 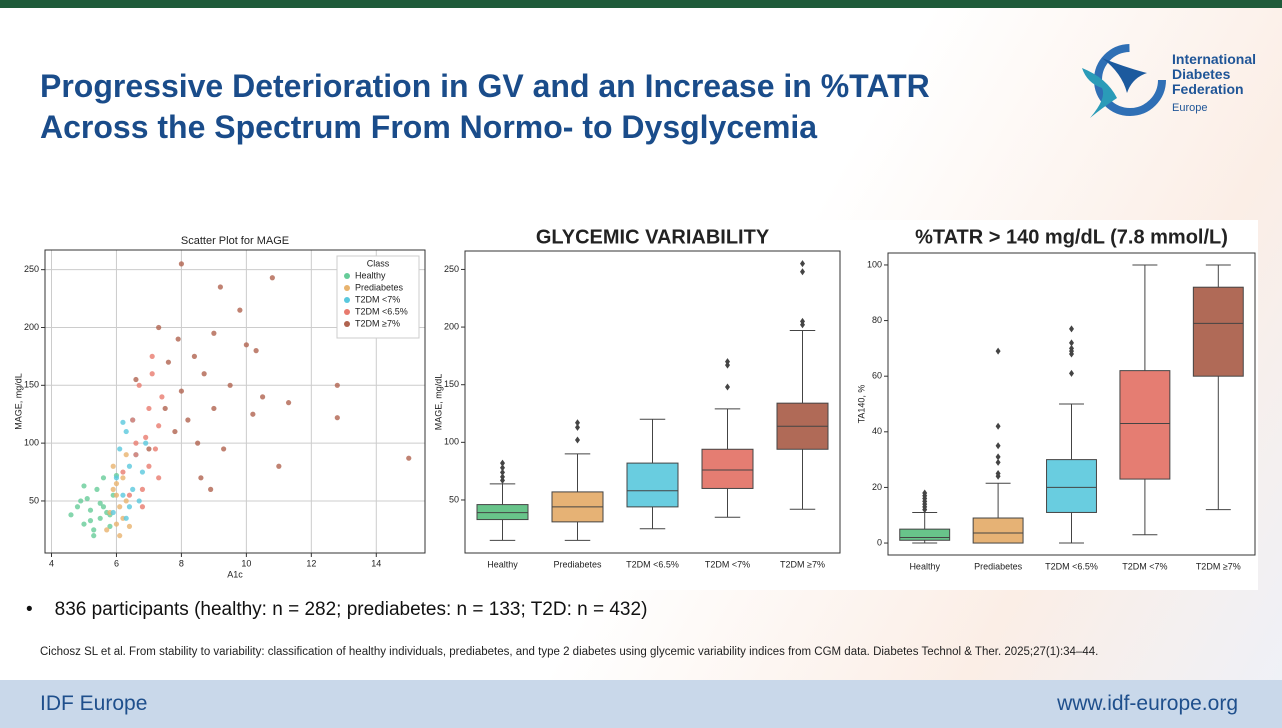 What do you see at coordinates (1071, 237) in the screenshot?
I see `chart-title: %TATR > 140 mg/dL (7.8 mmol/L)` at bounding box center [1071, 237].